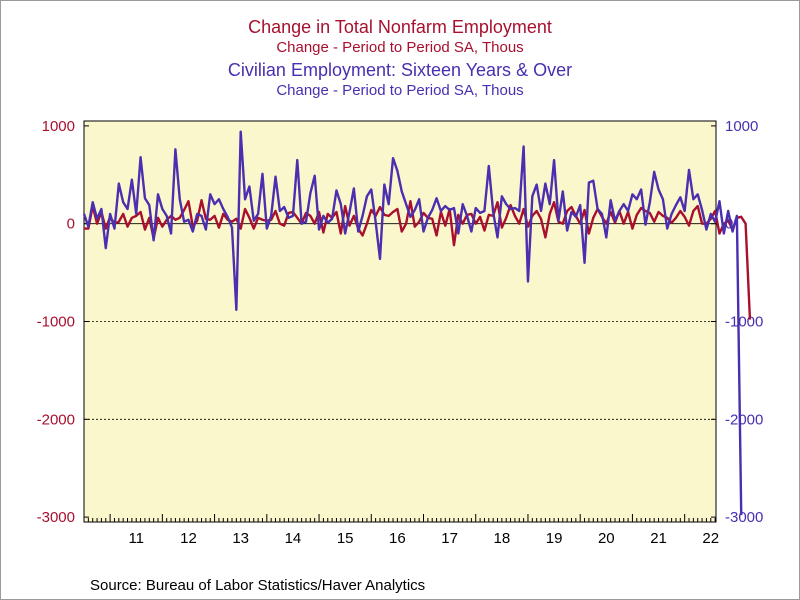  What do you see at coordinates (240, 538) in the screenshot?
I see `x-tick-label: 13` at bounding box center [240, 538].